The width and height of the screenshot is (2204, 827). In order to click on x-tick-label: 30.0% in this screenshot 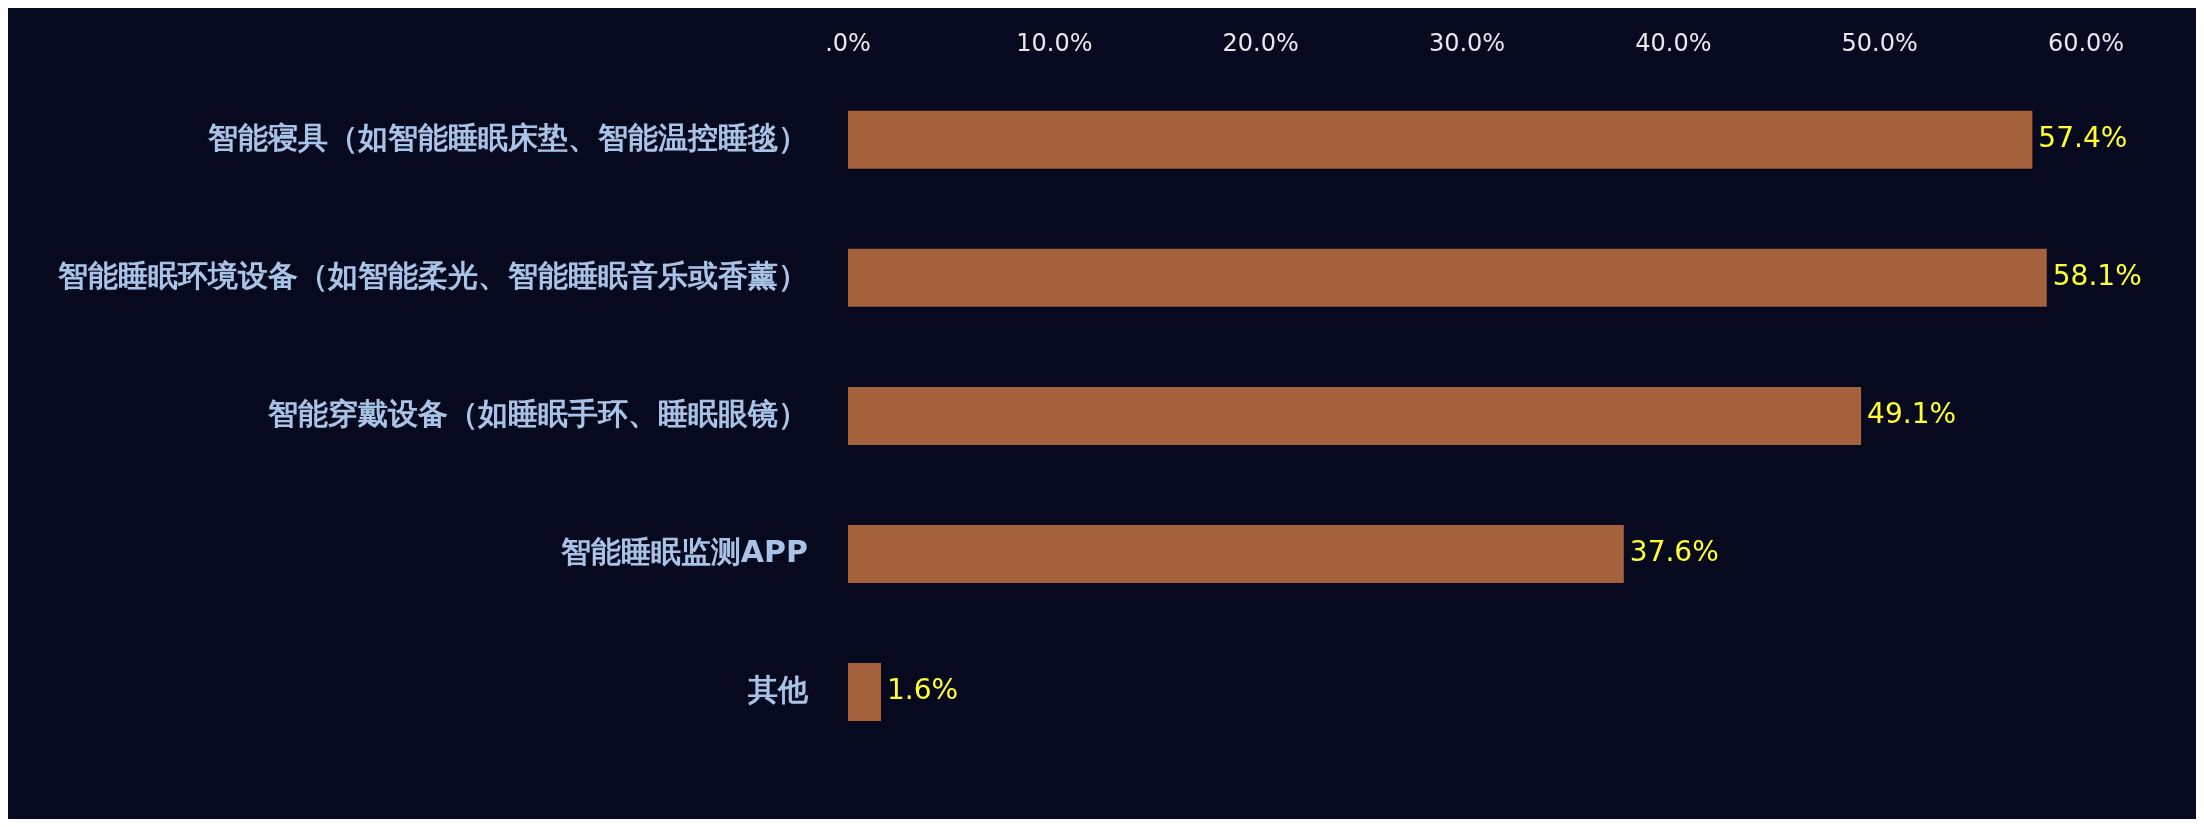, I will do `click(1467, 42)`.